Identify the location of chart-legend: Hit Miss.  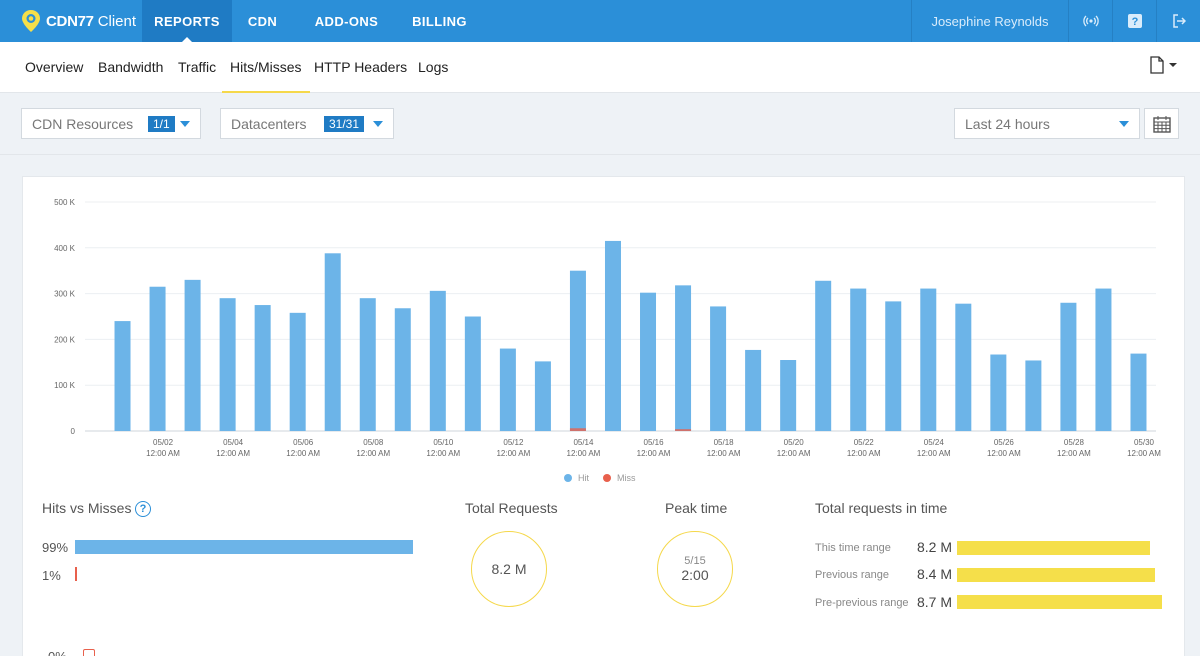
(607, 478).